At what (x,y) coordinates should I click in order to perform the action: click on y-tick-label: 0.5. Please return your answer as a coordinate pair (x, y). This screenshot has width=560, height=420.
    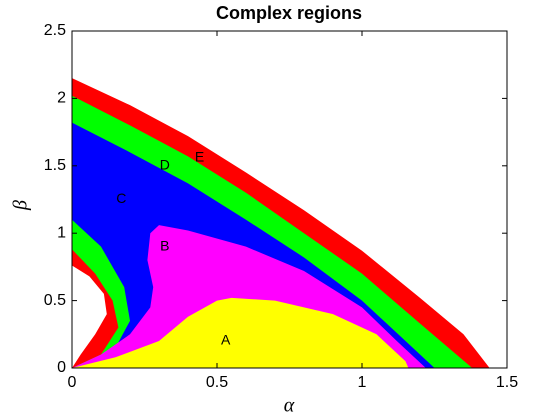
    Looking at the image, I should click on (55, 300).